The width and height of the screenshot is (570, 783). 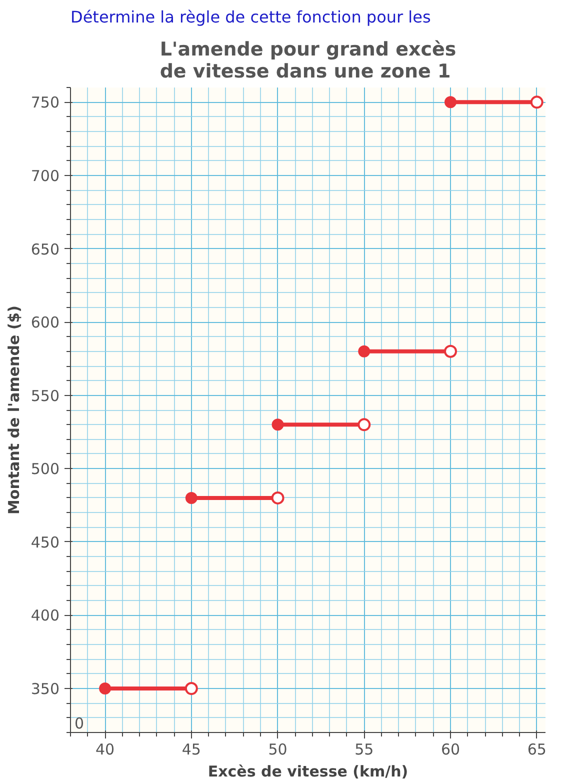 What do you see at coordinates (45, 249) in the screenshot?
I see `y-tick-label: 650` at bounding box center [45, 249].